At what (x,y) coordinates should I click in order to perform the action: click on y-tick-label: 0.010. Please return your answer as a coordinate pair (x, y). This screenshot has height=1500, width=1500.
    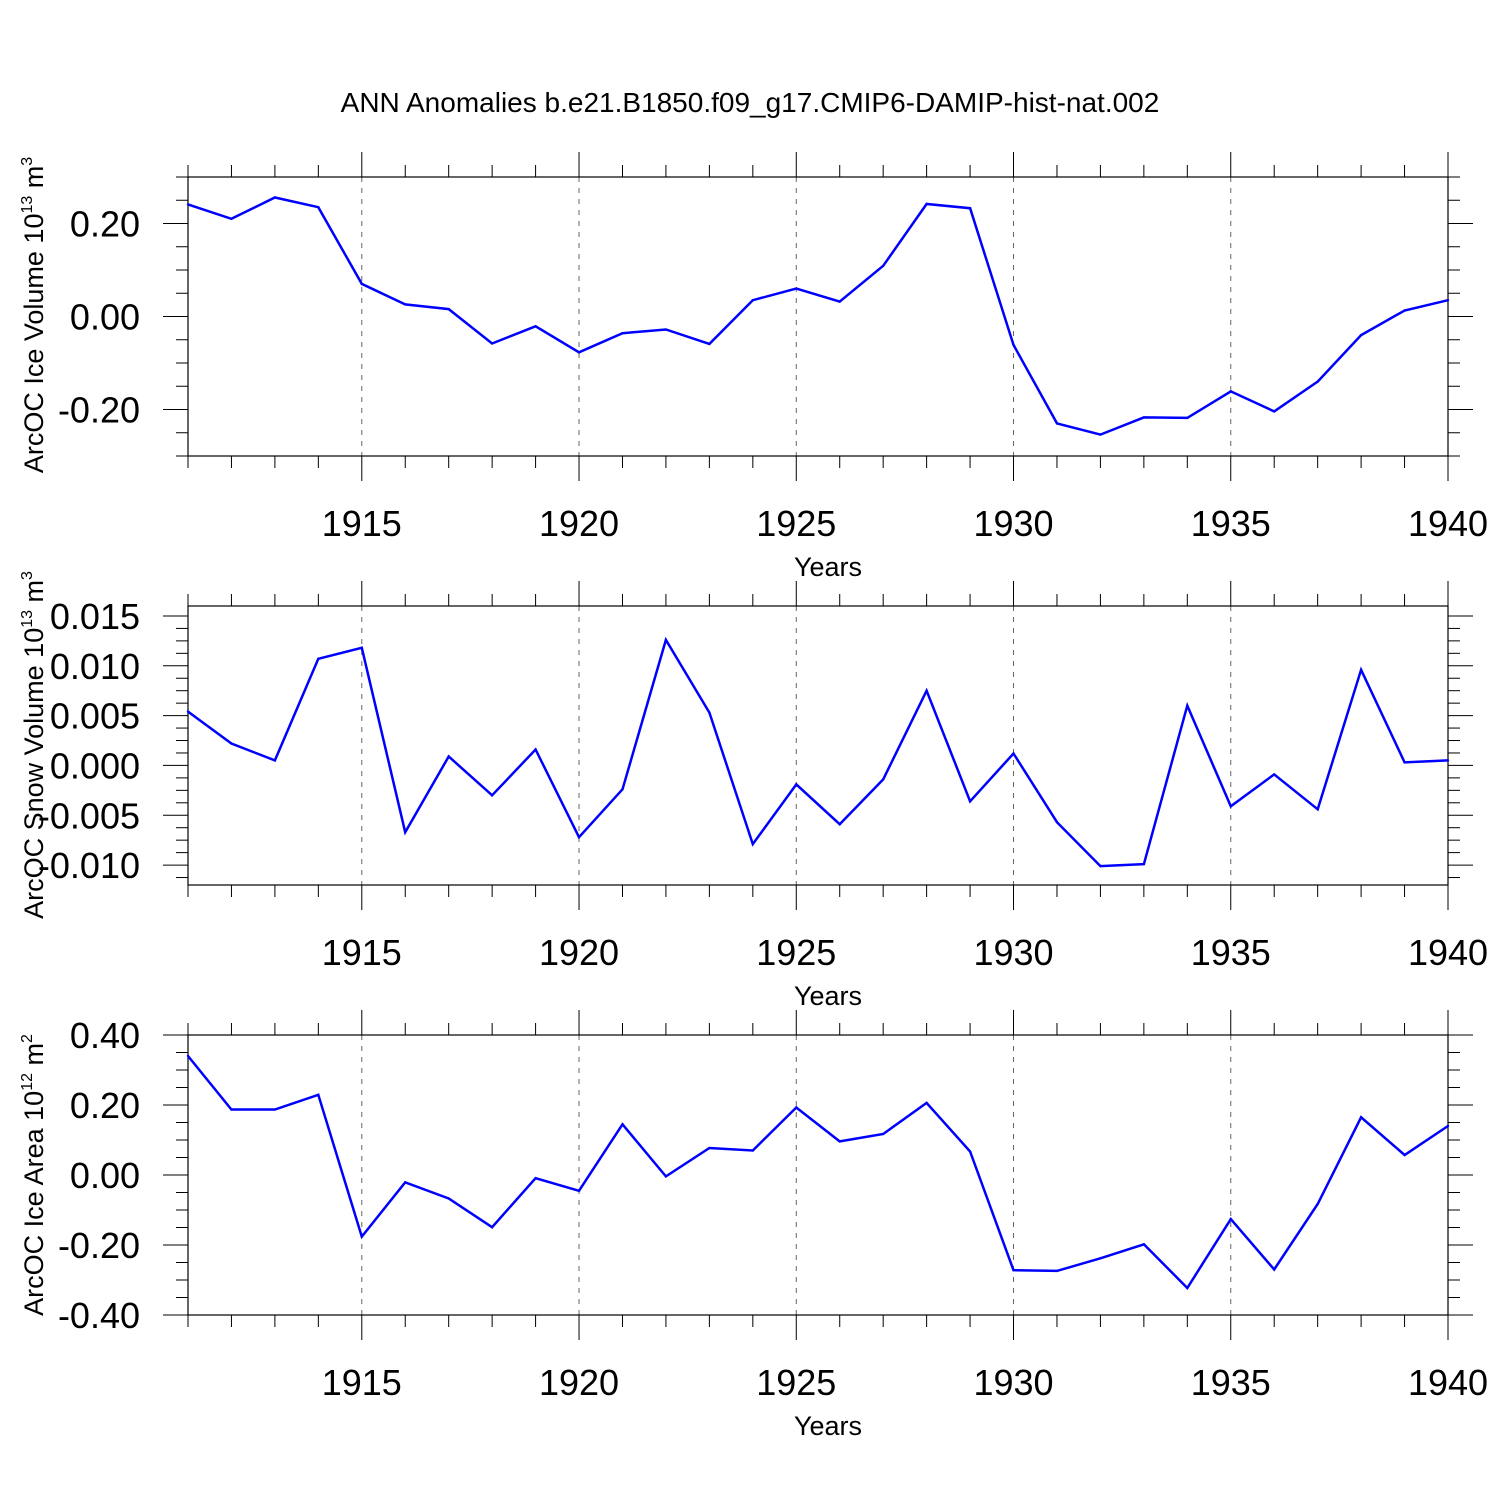
    Looking at the image, I should click on (95, 666).